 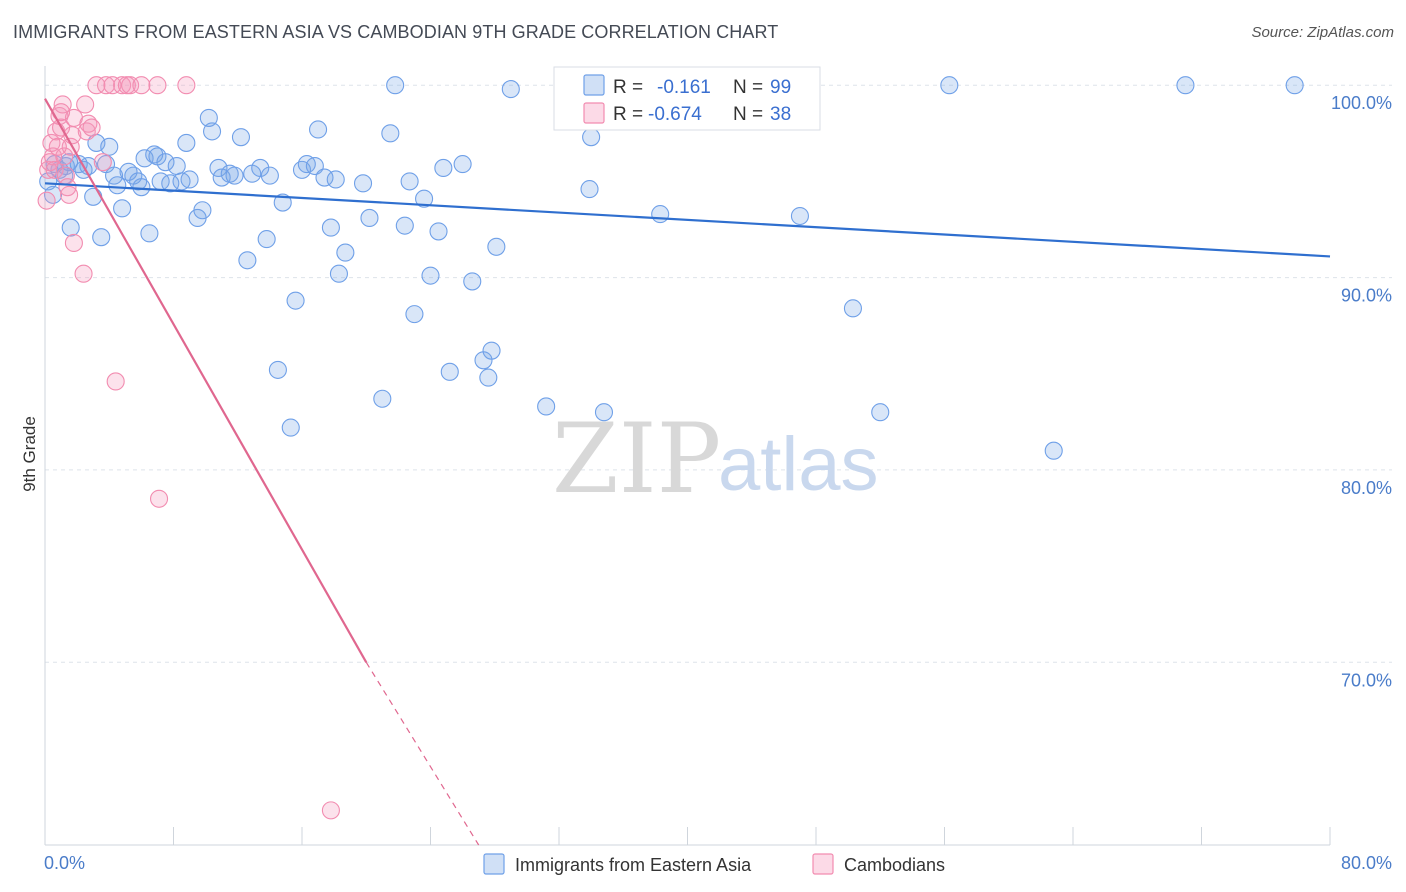 What do you see at coordinates (748, 114) in the screenshot?
I see `legend-n-label-pink: N =` at bounding box center [748, 114].